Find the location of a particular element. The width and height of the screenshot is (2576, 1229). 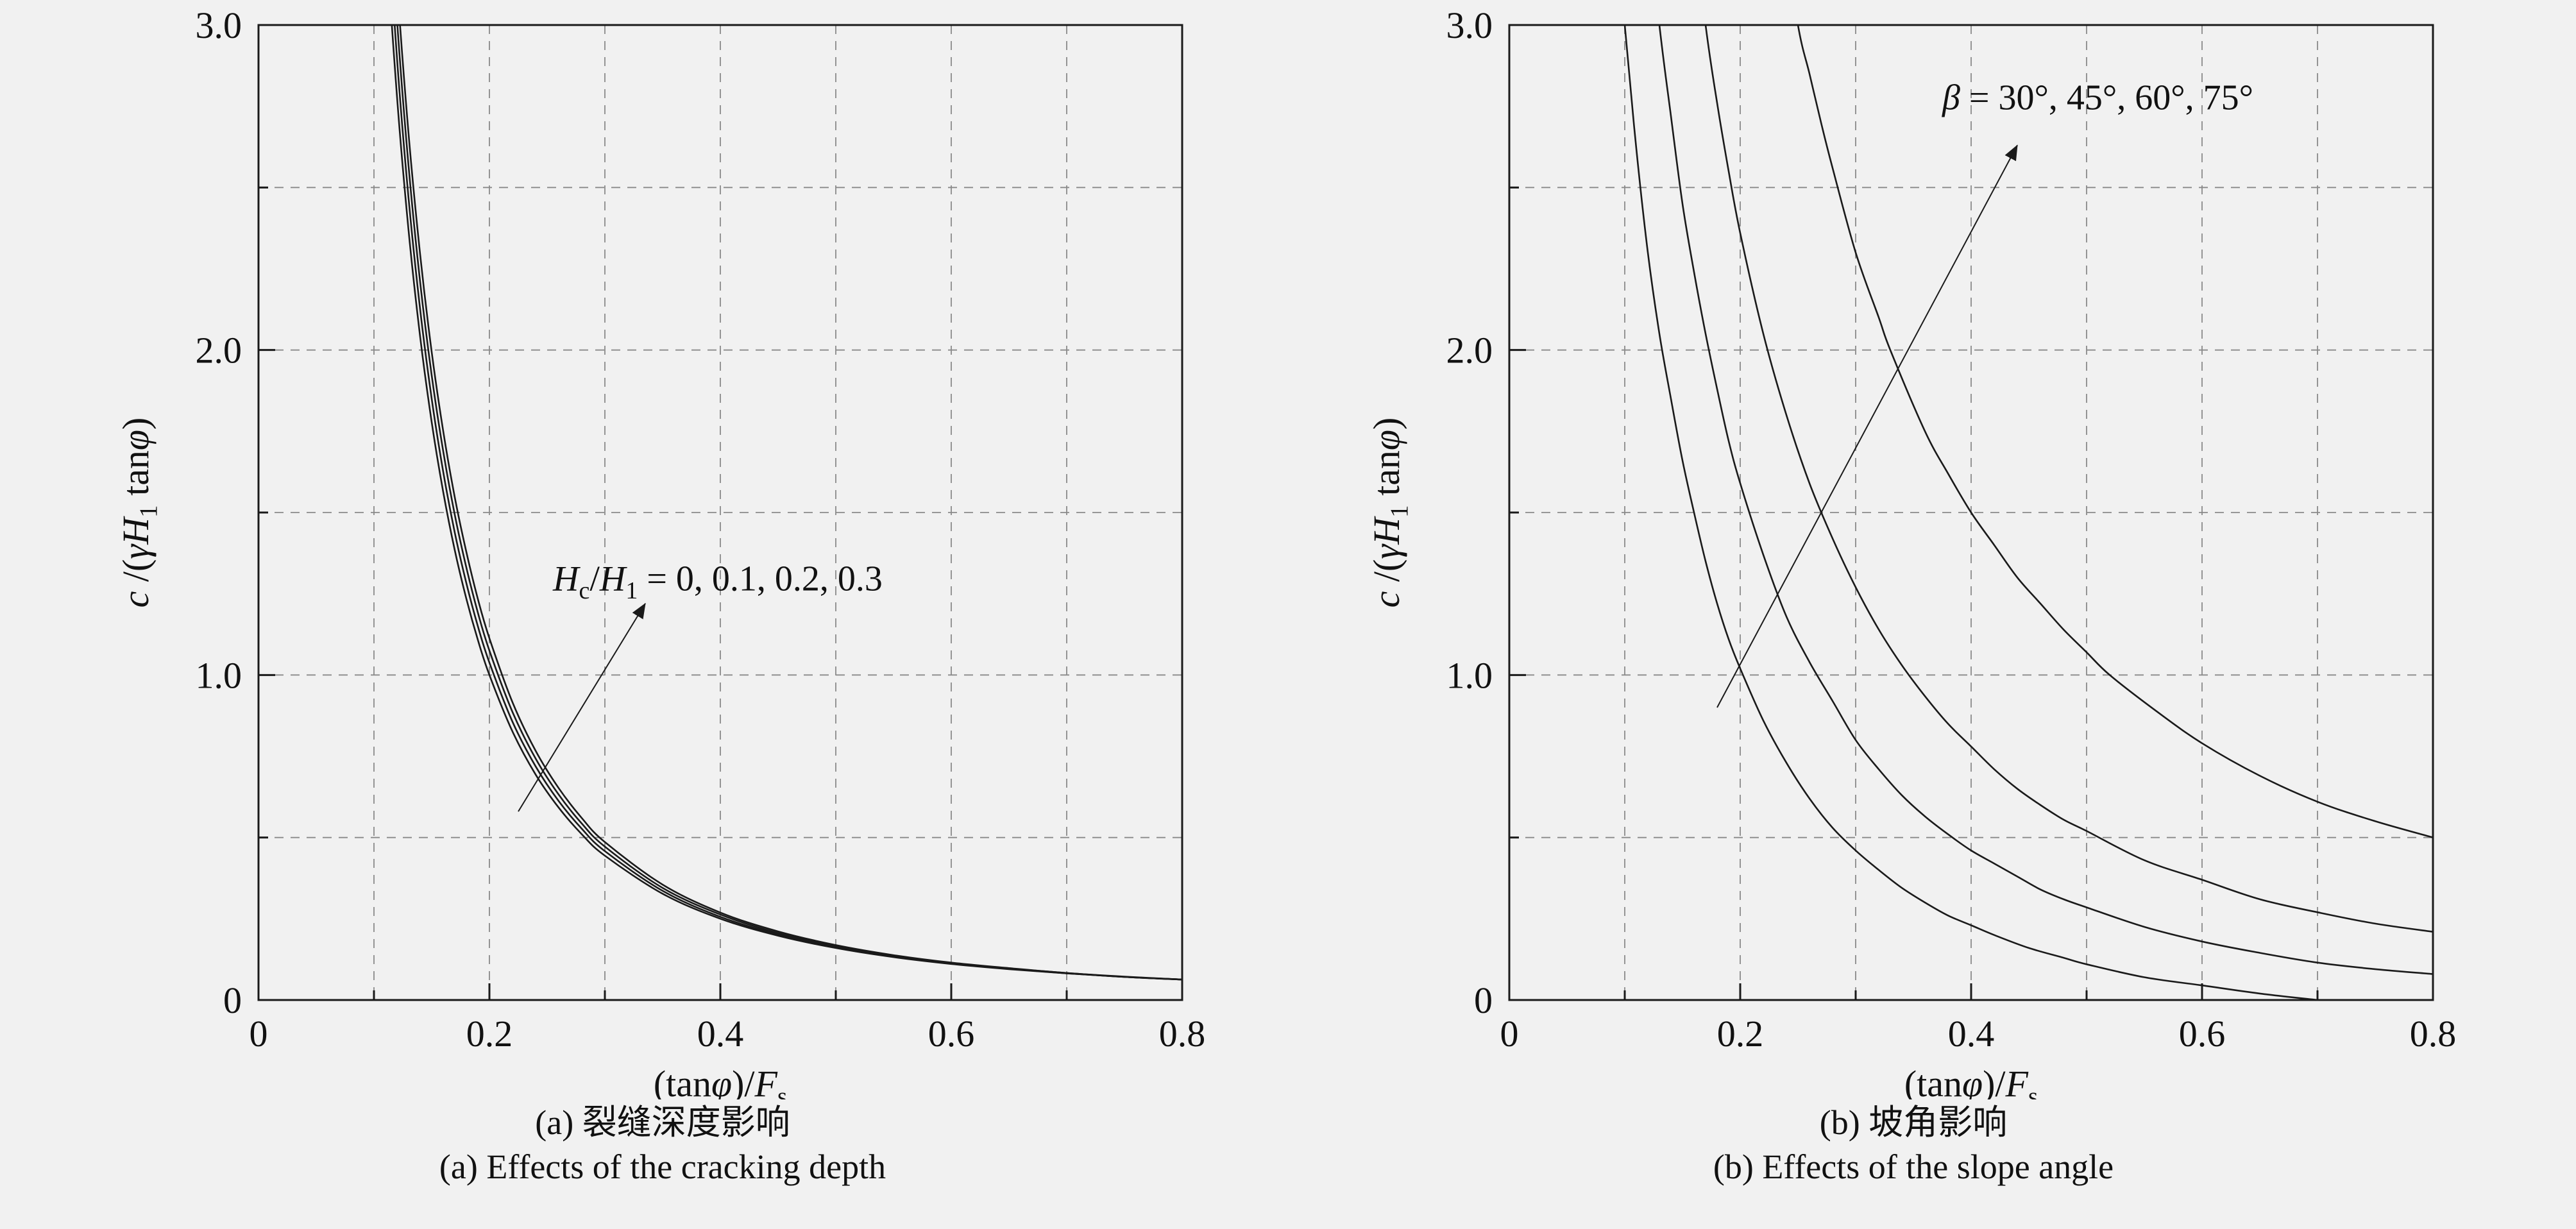

chart-b-caption-en: (b) Effects of the slope angle is located at coordinates (1913, 1167).